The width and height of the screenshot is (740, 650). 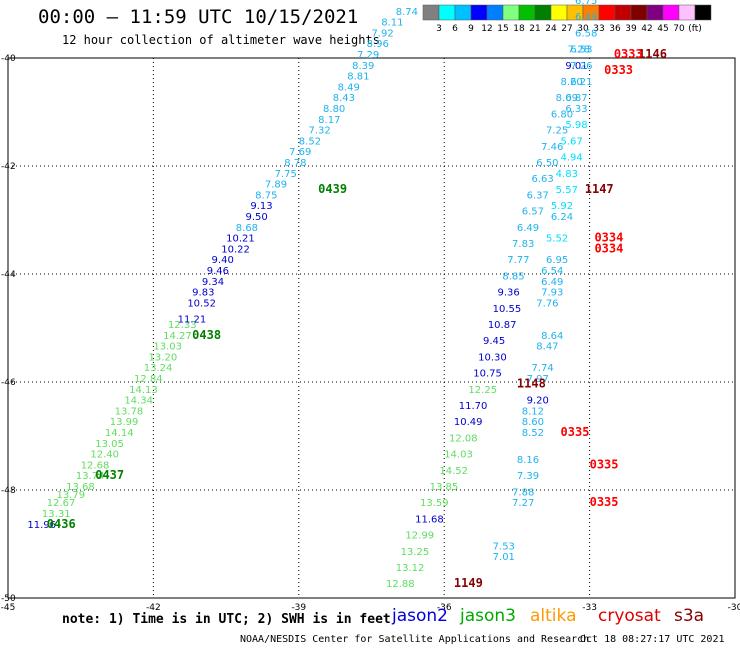 What do you see at coordinates (482, 390) in the screenshot?
I see `swh-value-label: 12.25` at bounding box center [482, 390].